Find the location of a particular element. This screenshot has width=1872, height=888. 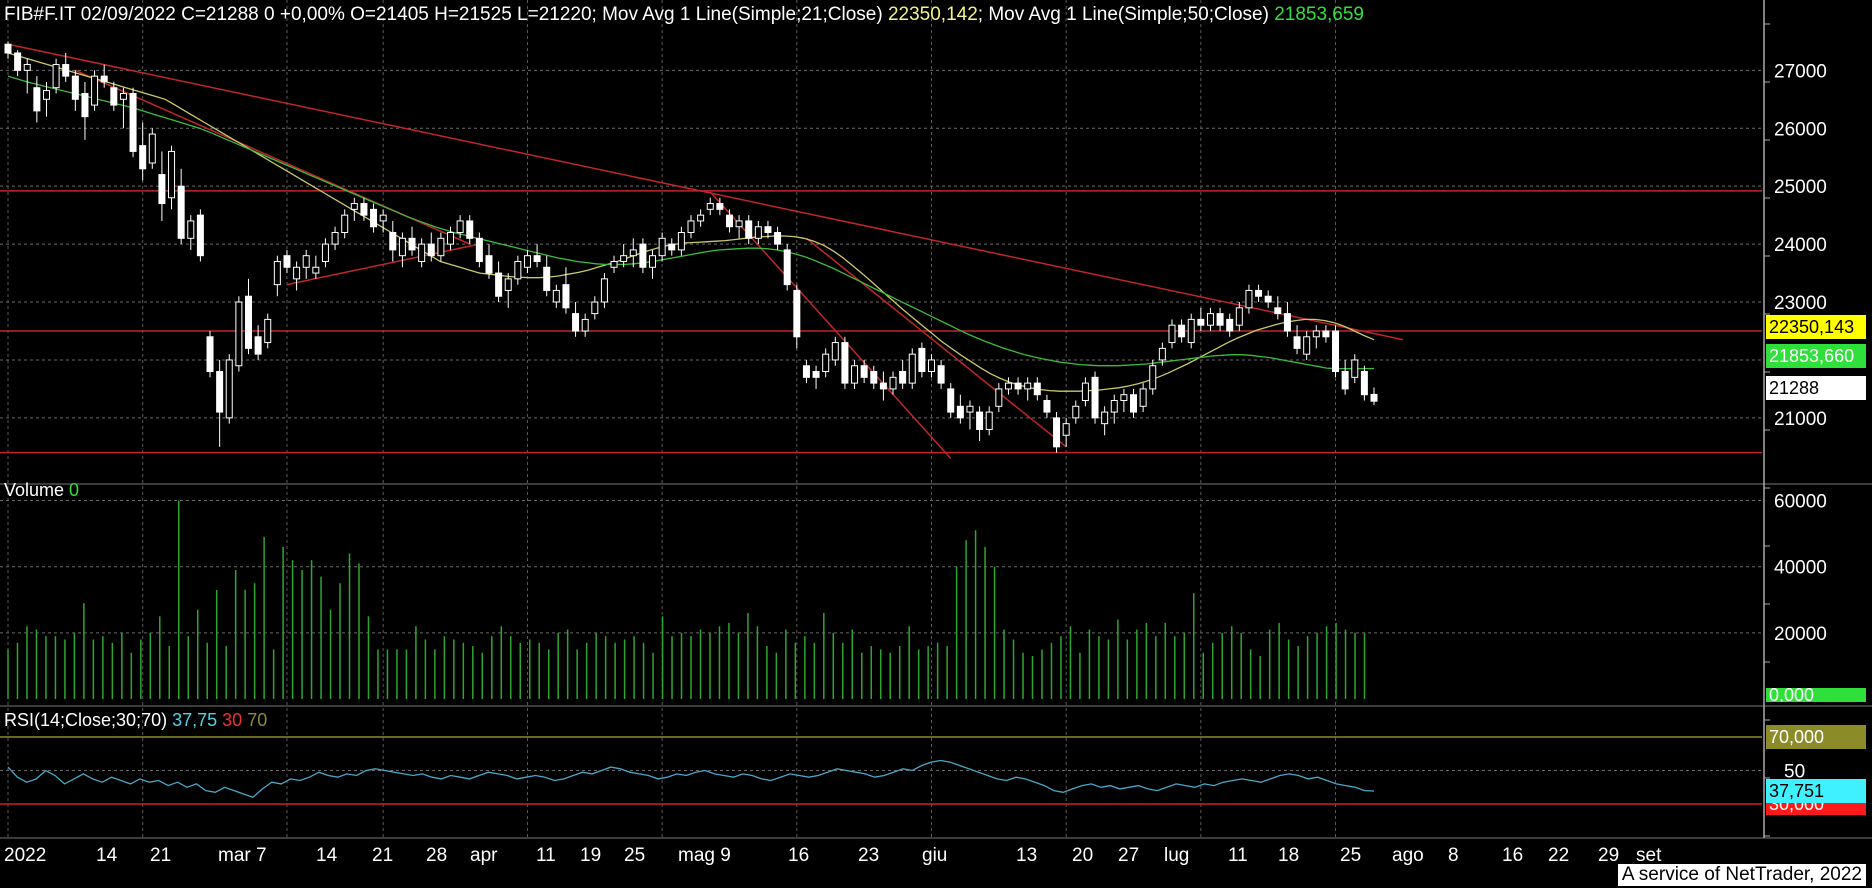

price-tick-label: 24000 is located at coordinates (1800, 245).